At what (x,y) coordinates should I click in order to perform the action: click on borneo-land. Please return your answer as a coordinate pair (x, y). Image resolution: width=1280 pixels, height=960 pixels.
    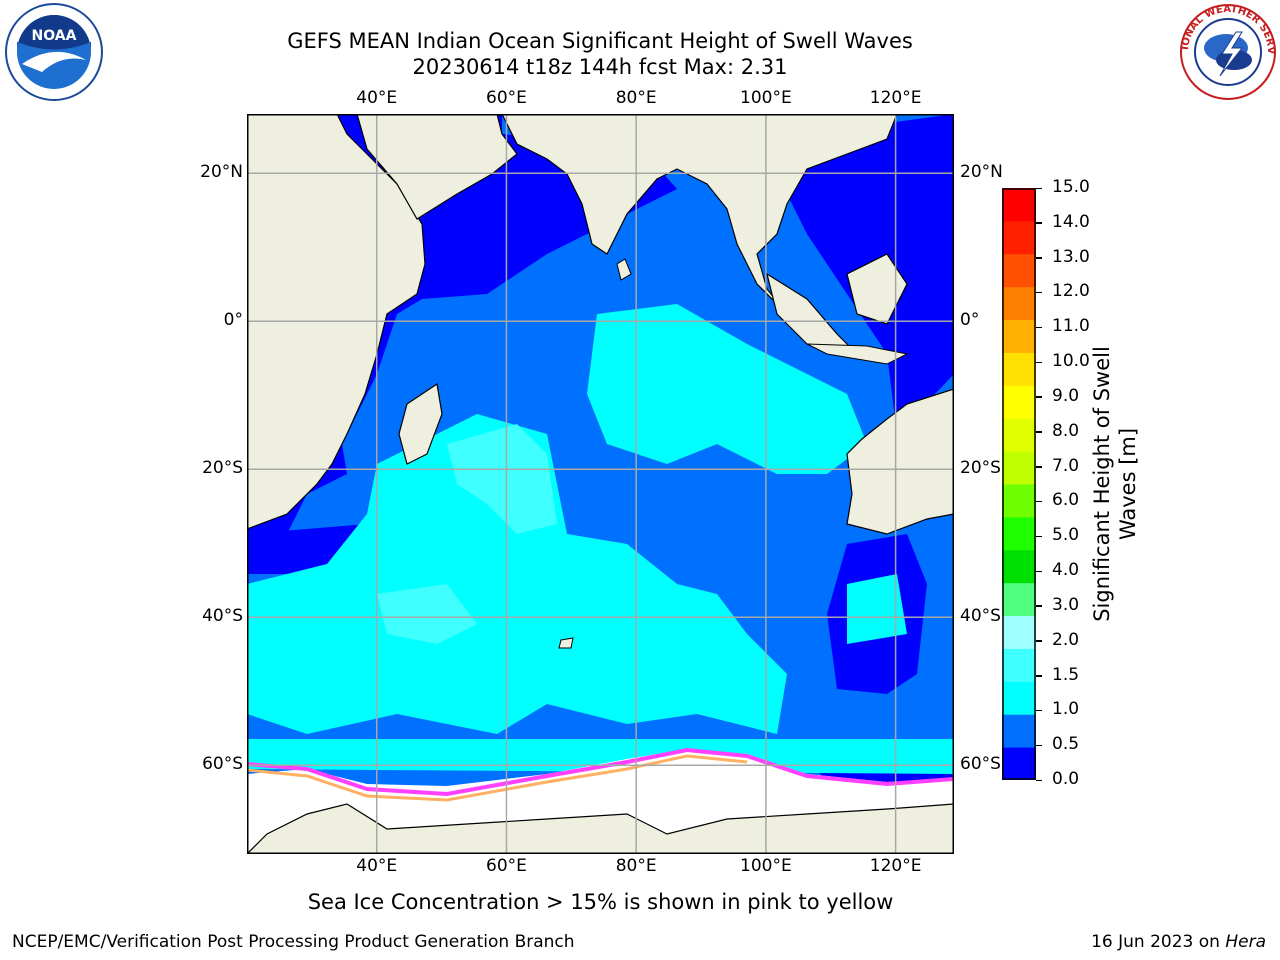
    Looking at the image, I should click on (877, 289).